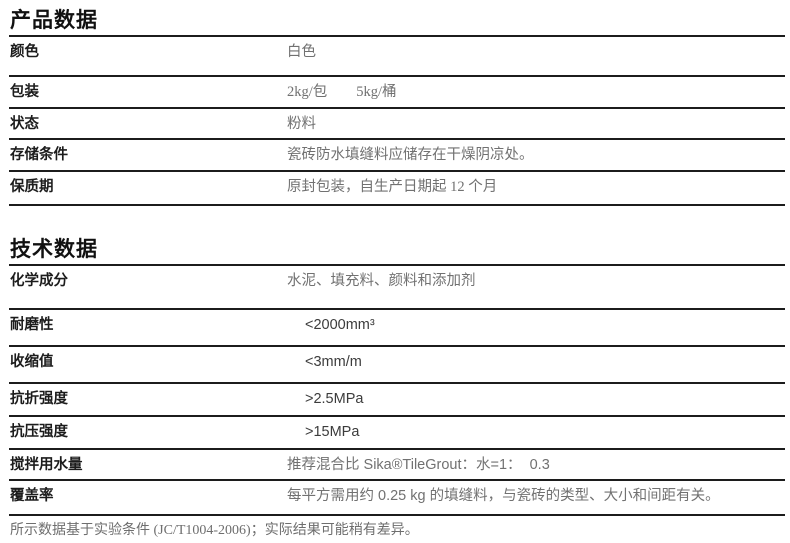 The height and width of the screenshot is (543, 790). What do you see at coordinates (214, 530) in the screenshot?
I see `footer-note: 所示数据基于实验条件 (JC/T1004-2006)；实际结果可能稍有差异。` at bounding box center [214, 530].